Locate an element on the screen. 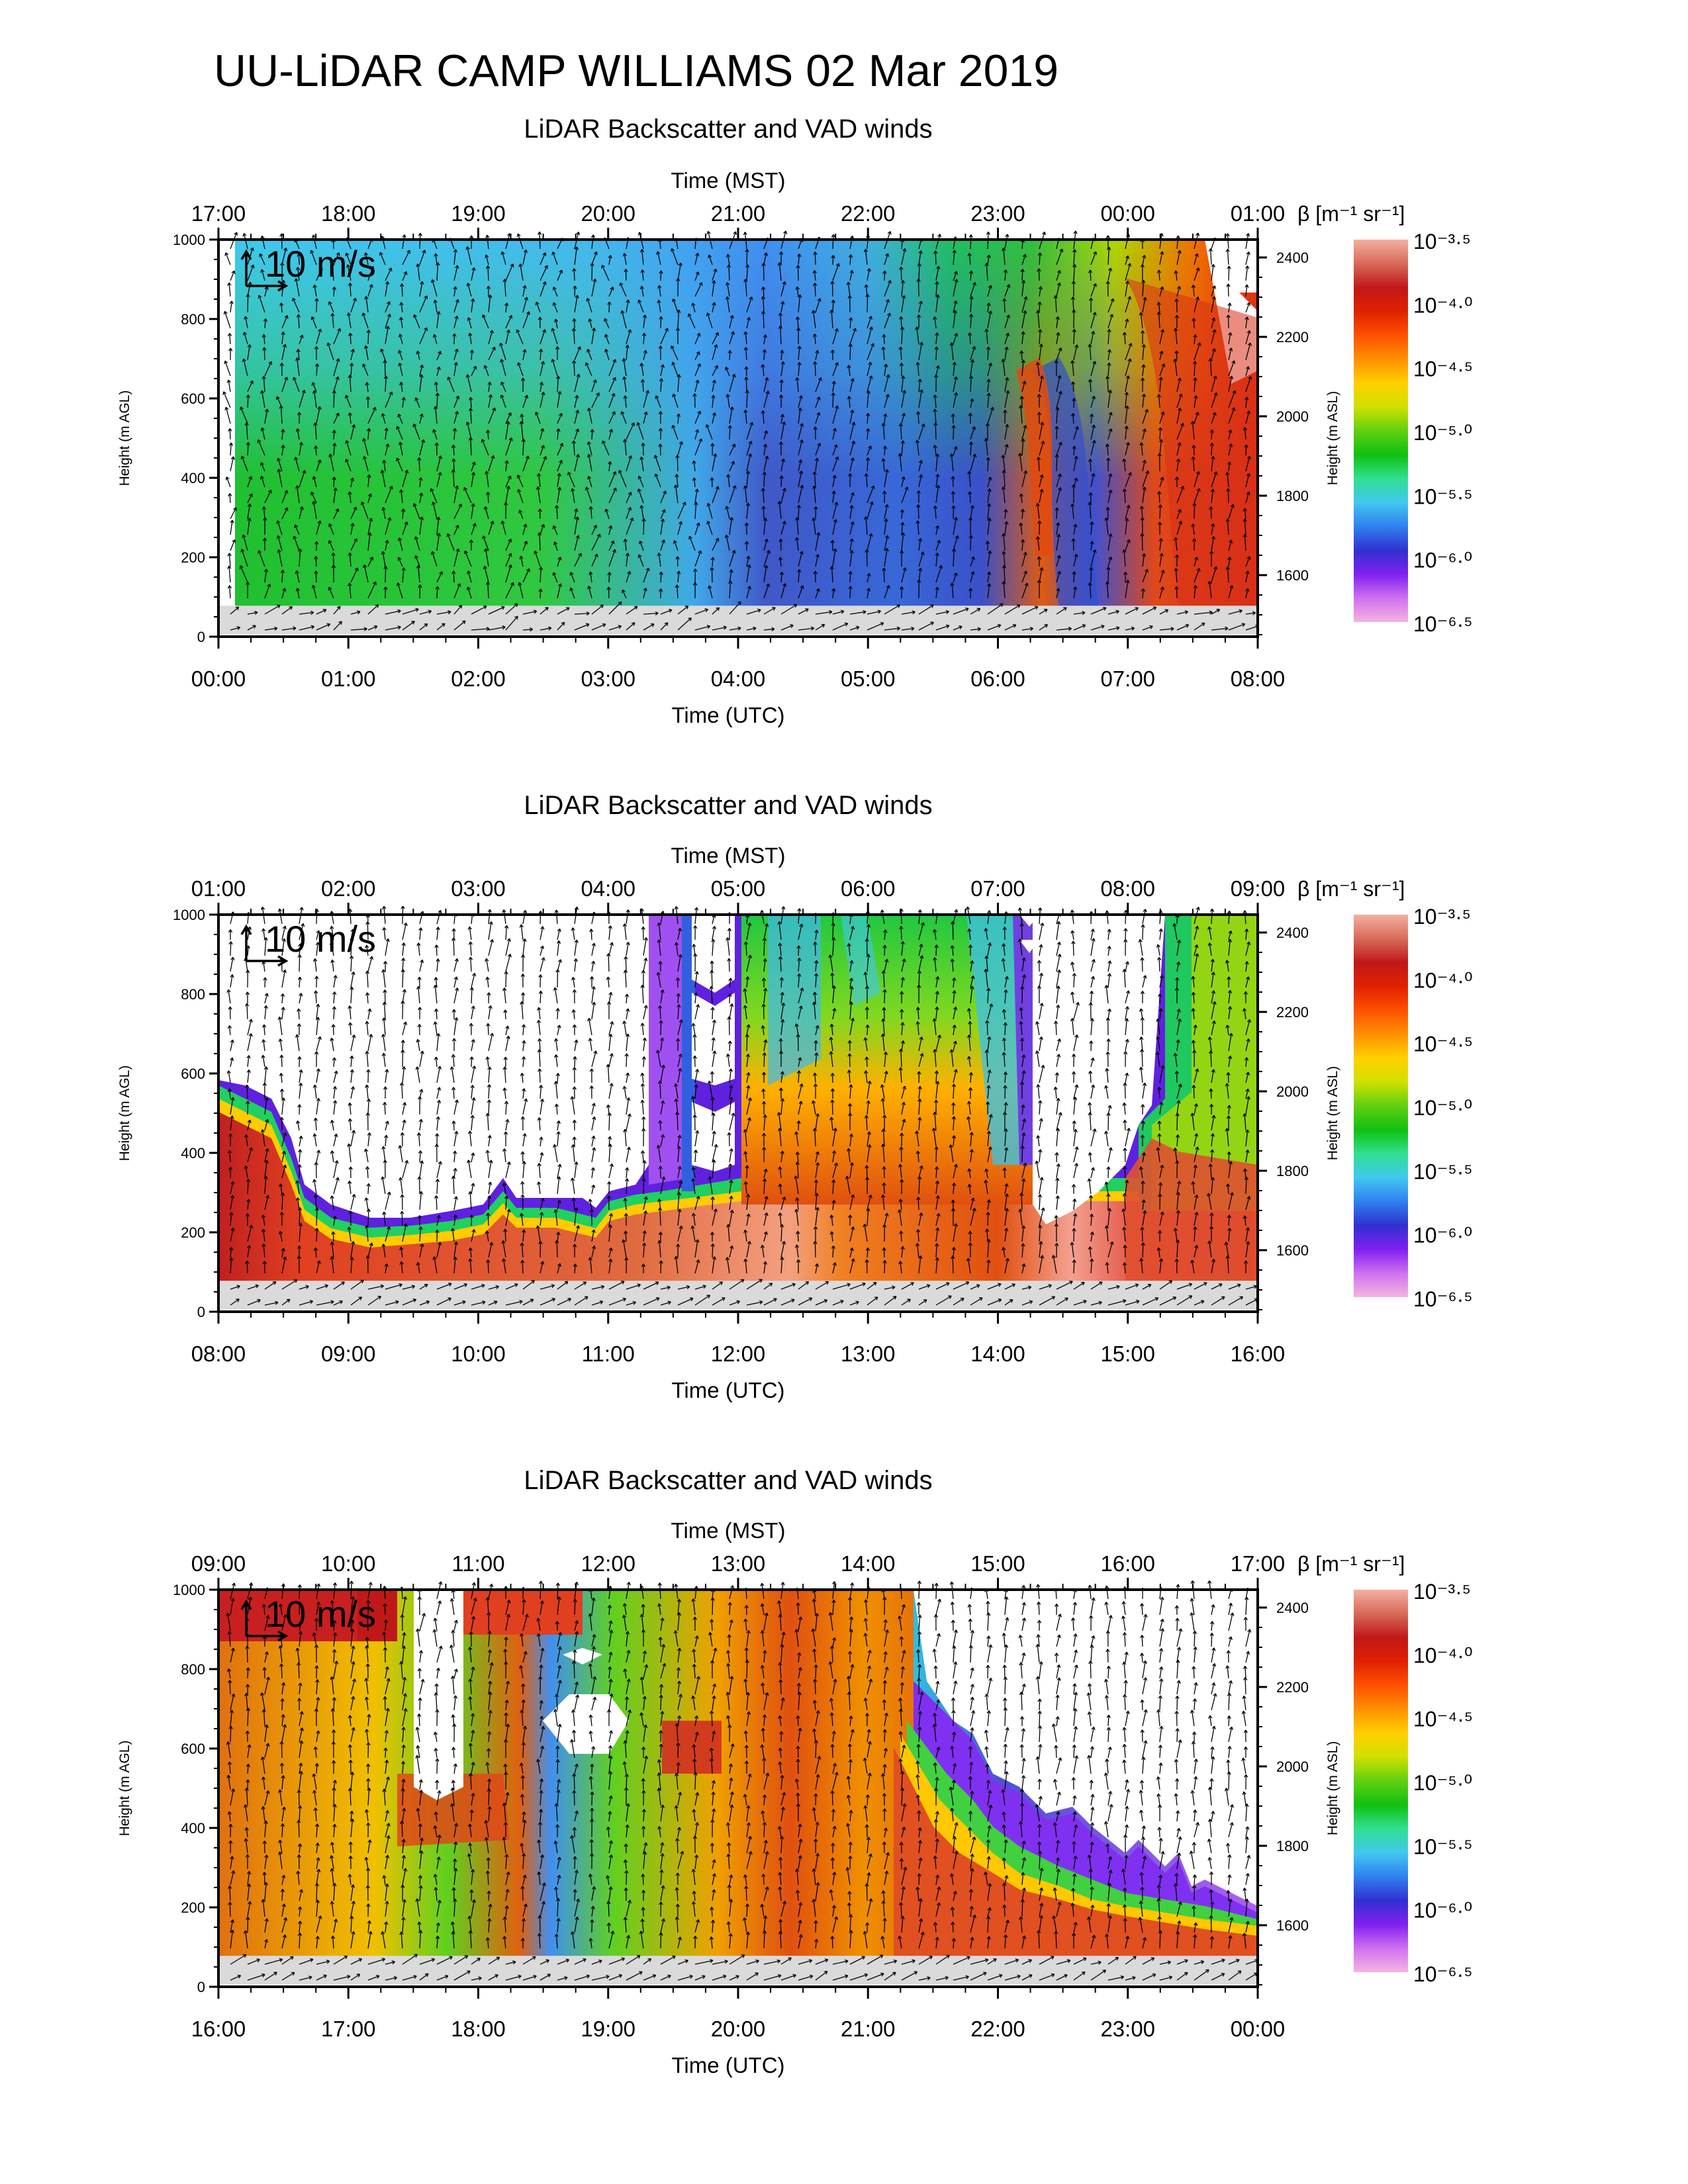  x-top-tick-label: 20:00 is located at coordinates (608, 213).